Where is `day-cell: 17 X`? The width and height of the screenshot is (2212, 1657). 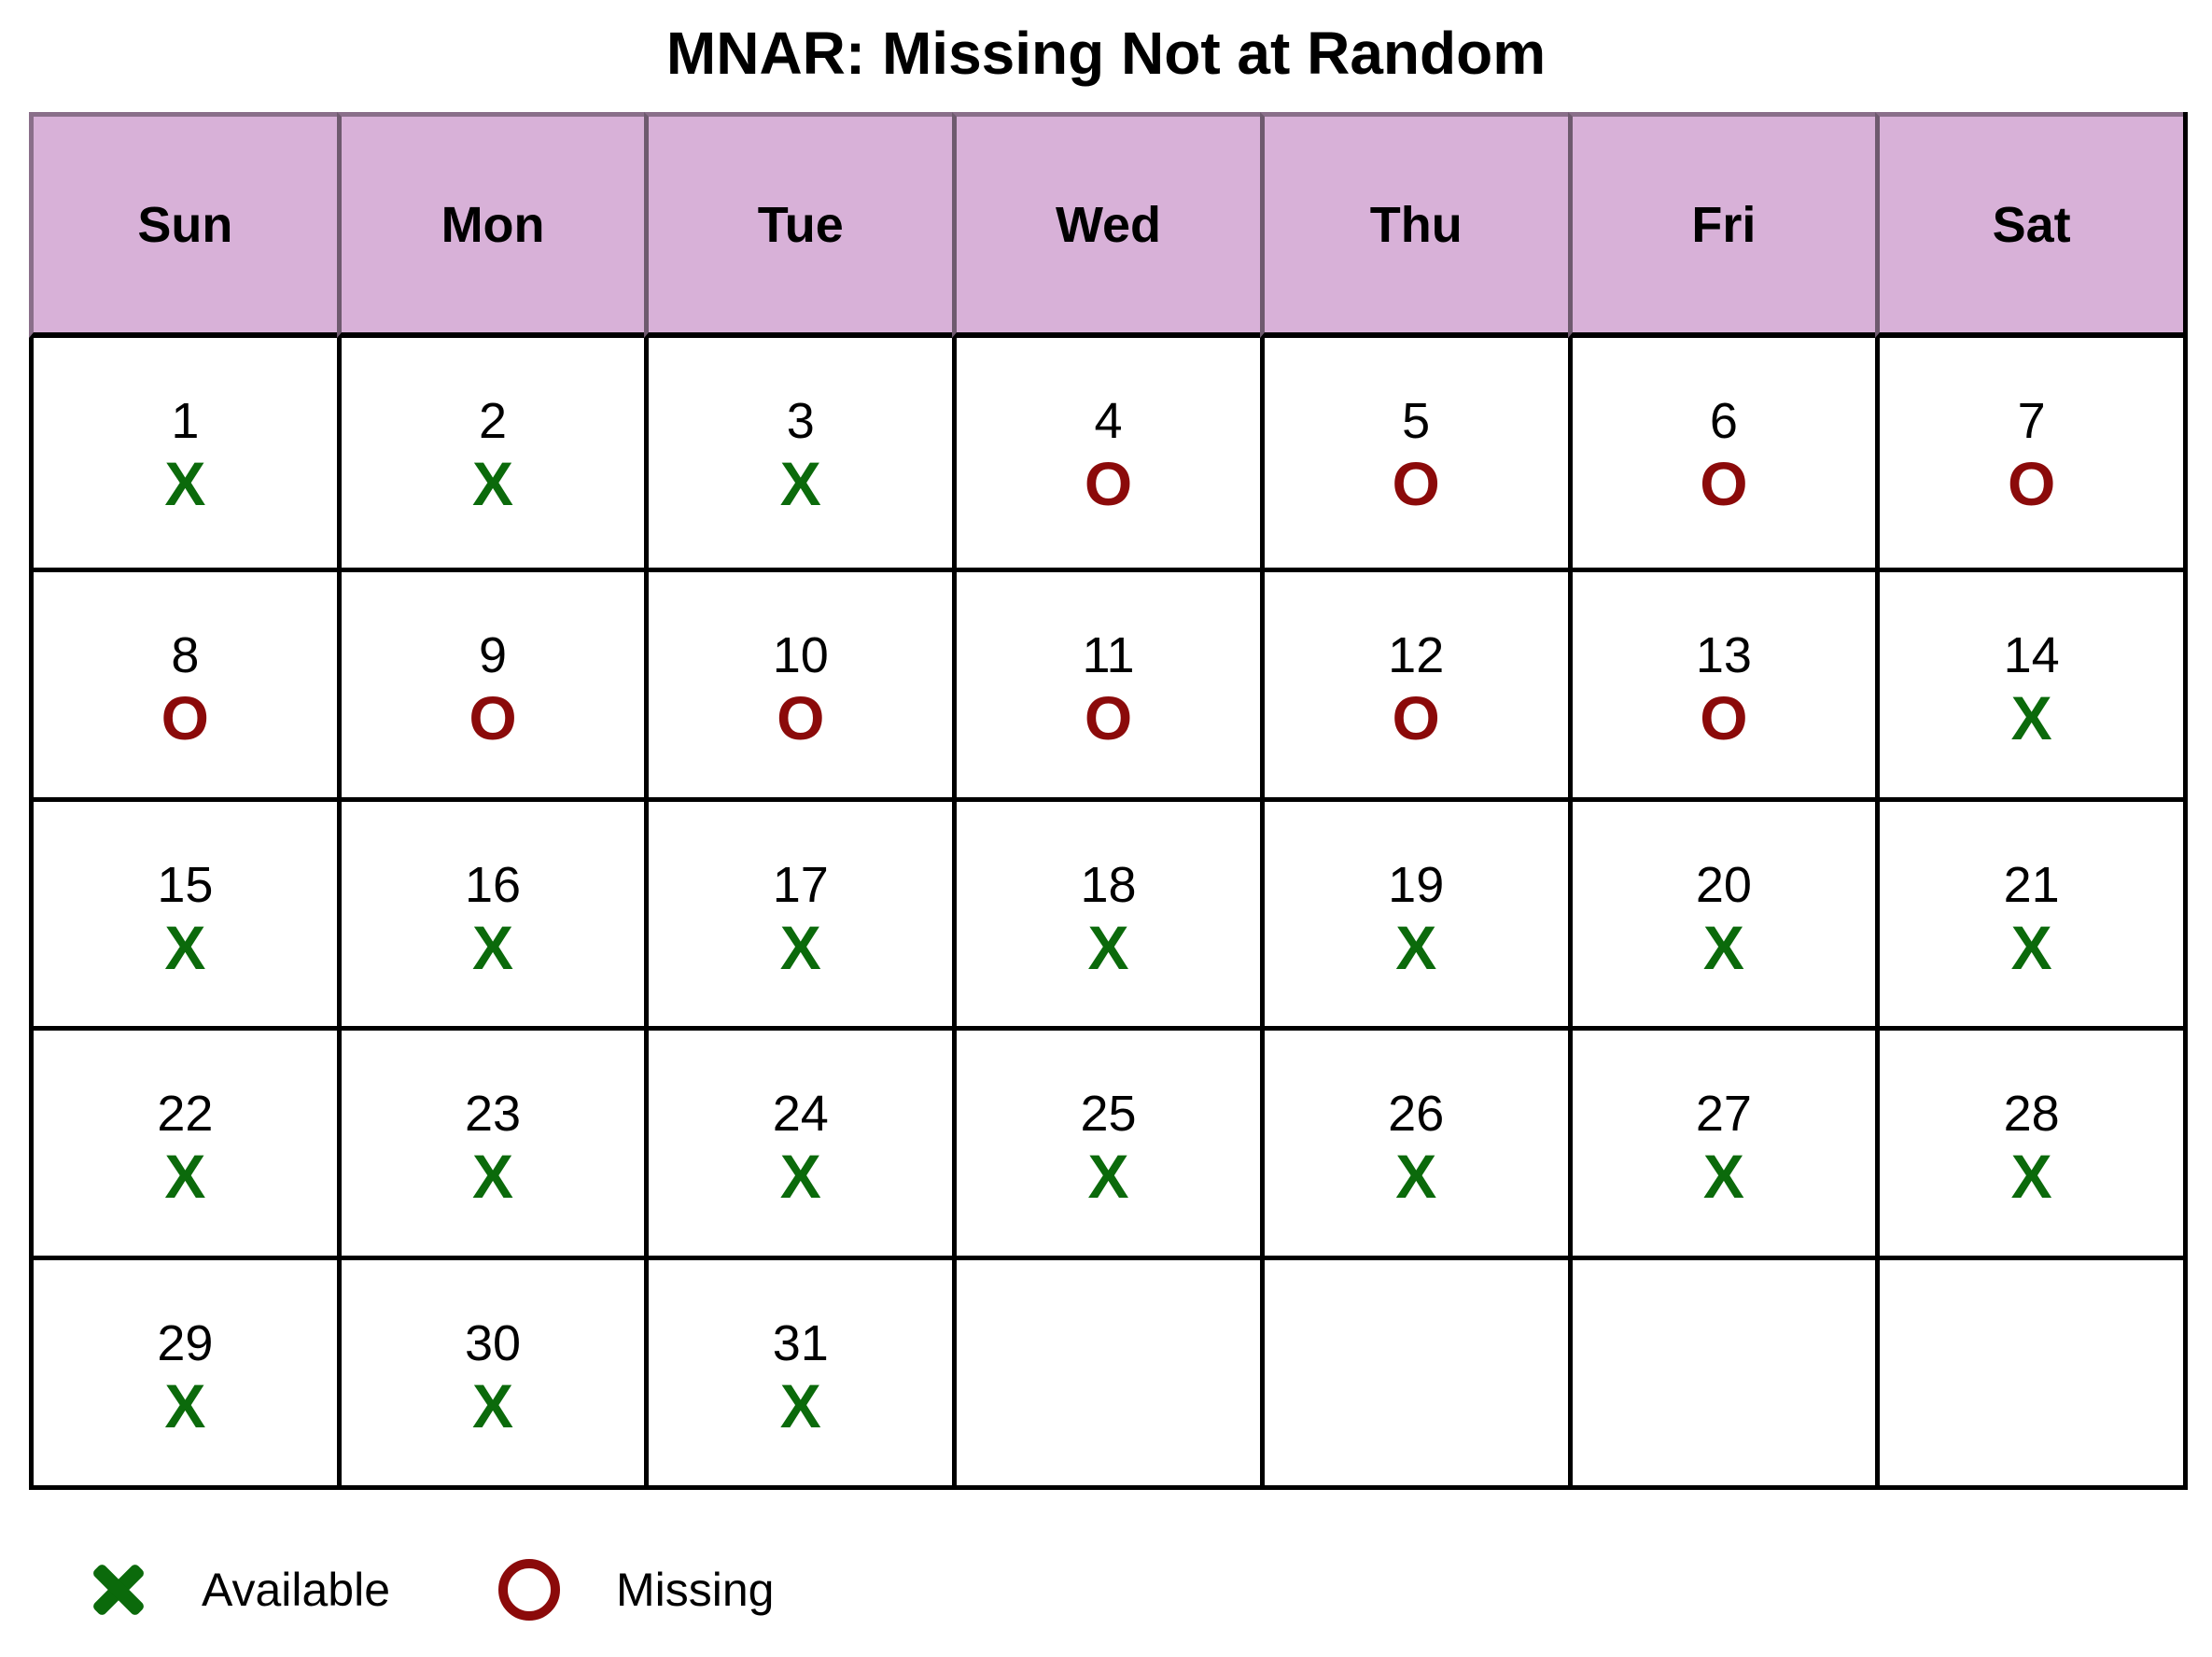
day-cell: 17 X is located at coordinates (798, 911).